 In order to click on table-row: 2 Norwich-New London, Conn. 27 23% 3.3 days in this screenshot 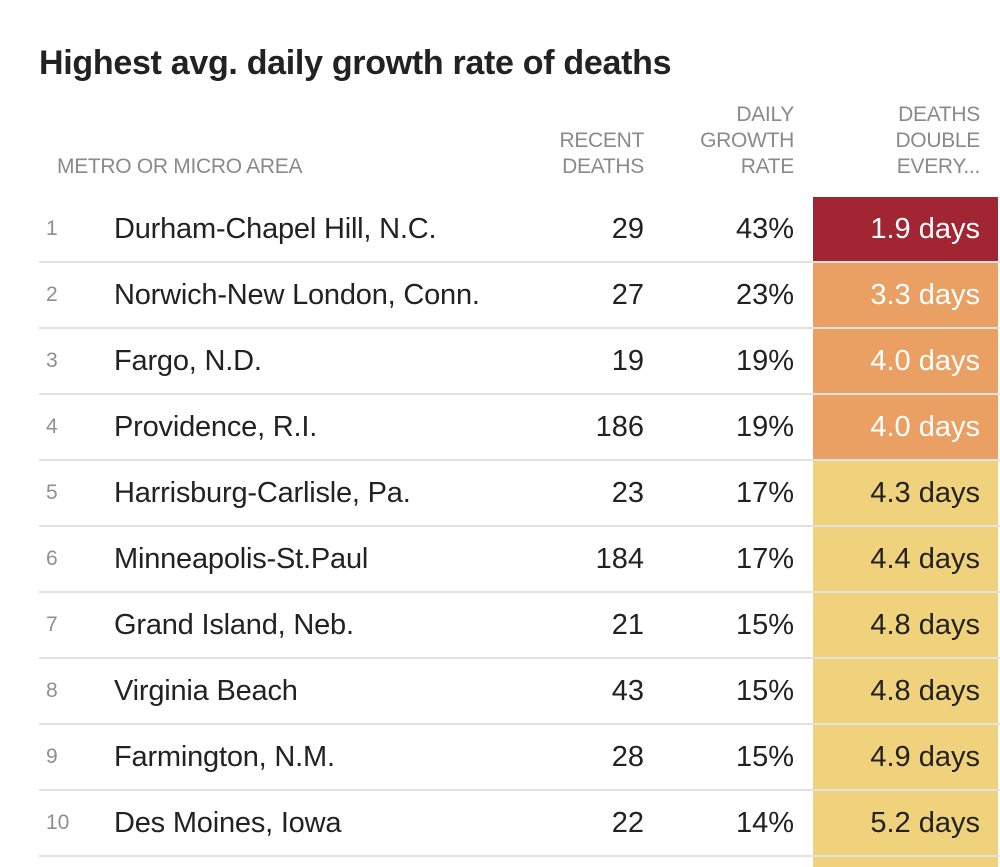, I will do `click(519, 296)`.